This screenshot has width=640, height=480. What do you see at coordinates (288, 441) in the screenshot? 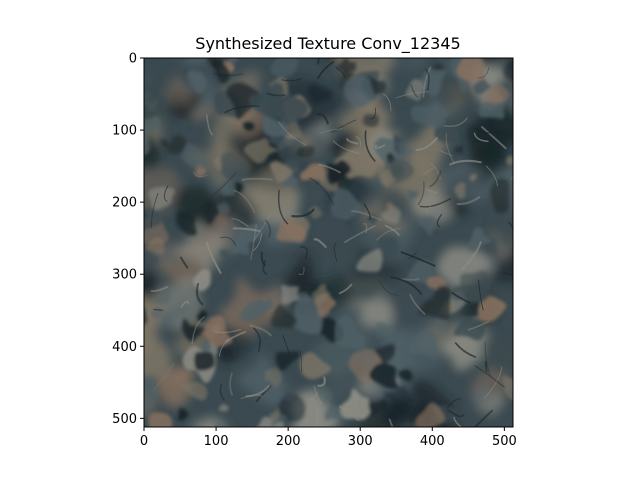
I see `x-tick-label: 200` at bounding box center [288, 441].